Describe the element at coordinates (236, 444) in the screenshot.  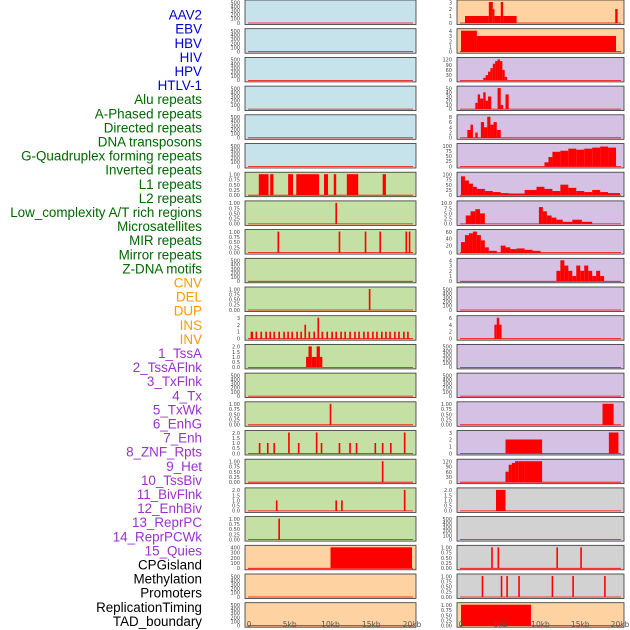
I see `left-y-tick-label: 1.0` at that location.